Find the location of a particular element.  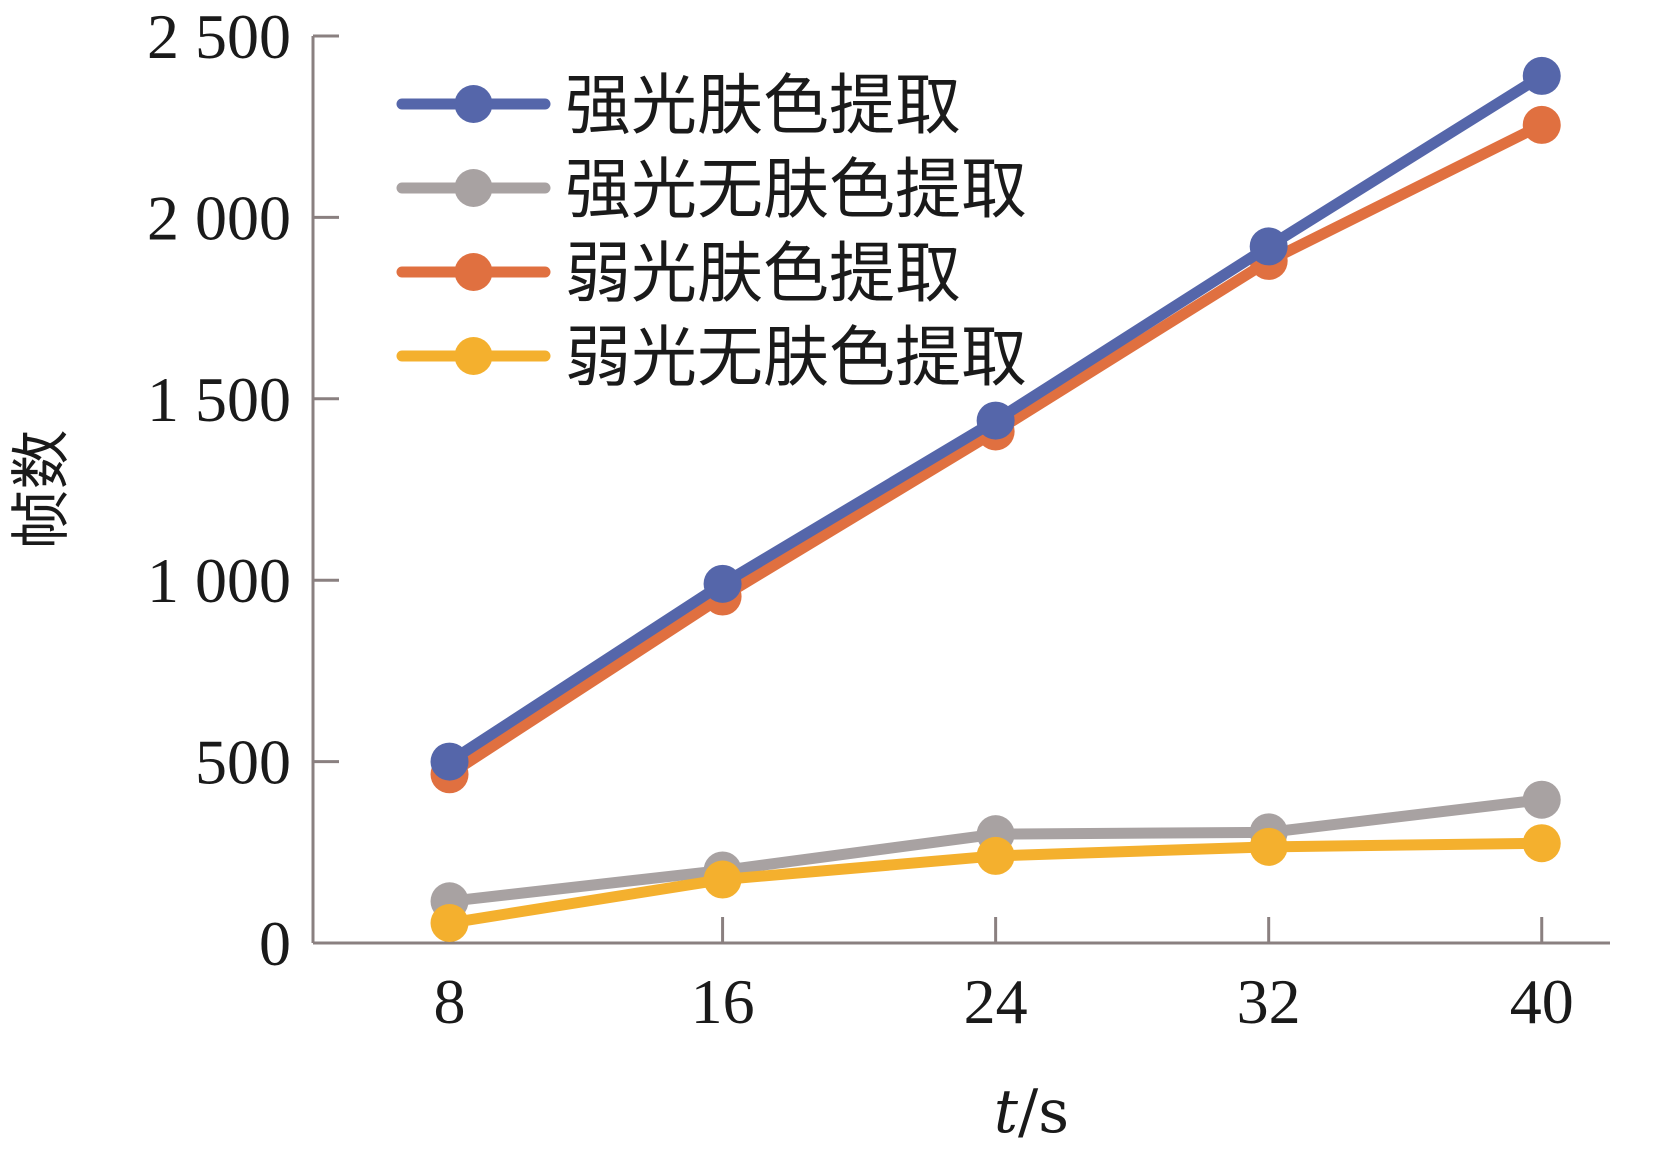

legend-label: 强光肤色提取 is located at coordinates (763, 105).